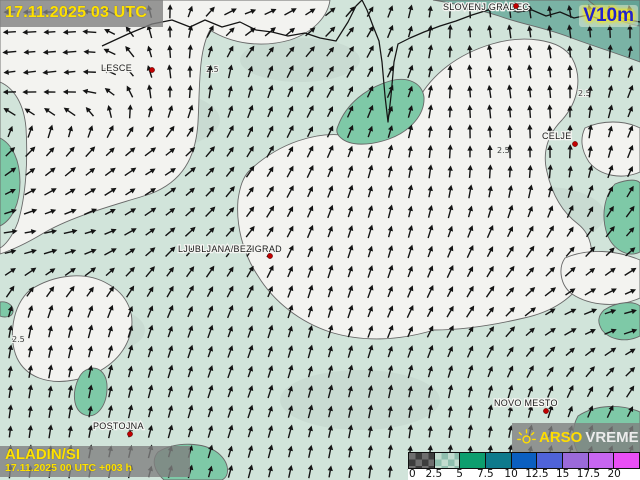  Describe the element at coordinates (76, 12) in the screenshot. I see `valid-time-label: 17.11.2025 03 UTC` at that location.